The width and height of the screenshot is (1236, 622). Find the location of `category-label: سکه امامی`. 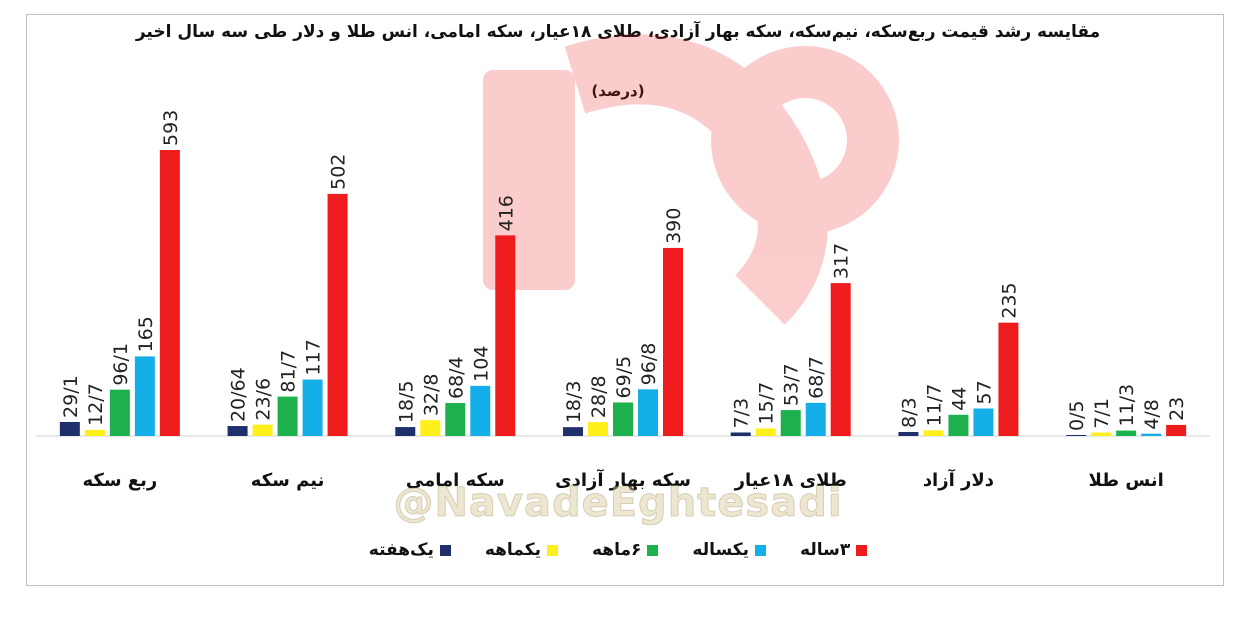

category-label: سکه امامی is located at coordinates (455, 480).